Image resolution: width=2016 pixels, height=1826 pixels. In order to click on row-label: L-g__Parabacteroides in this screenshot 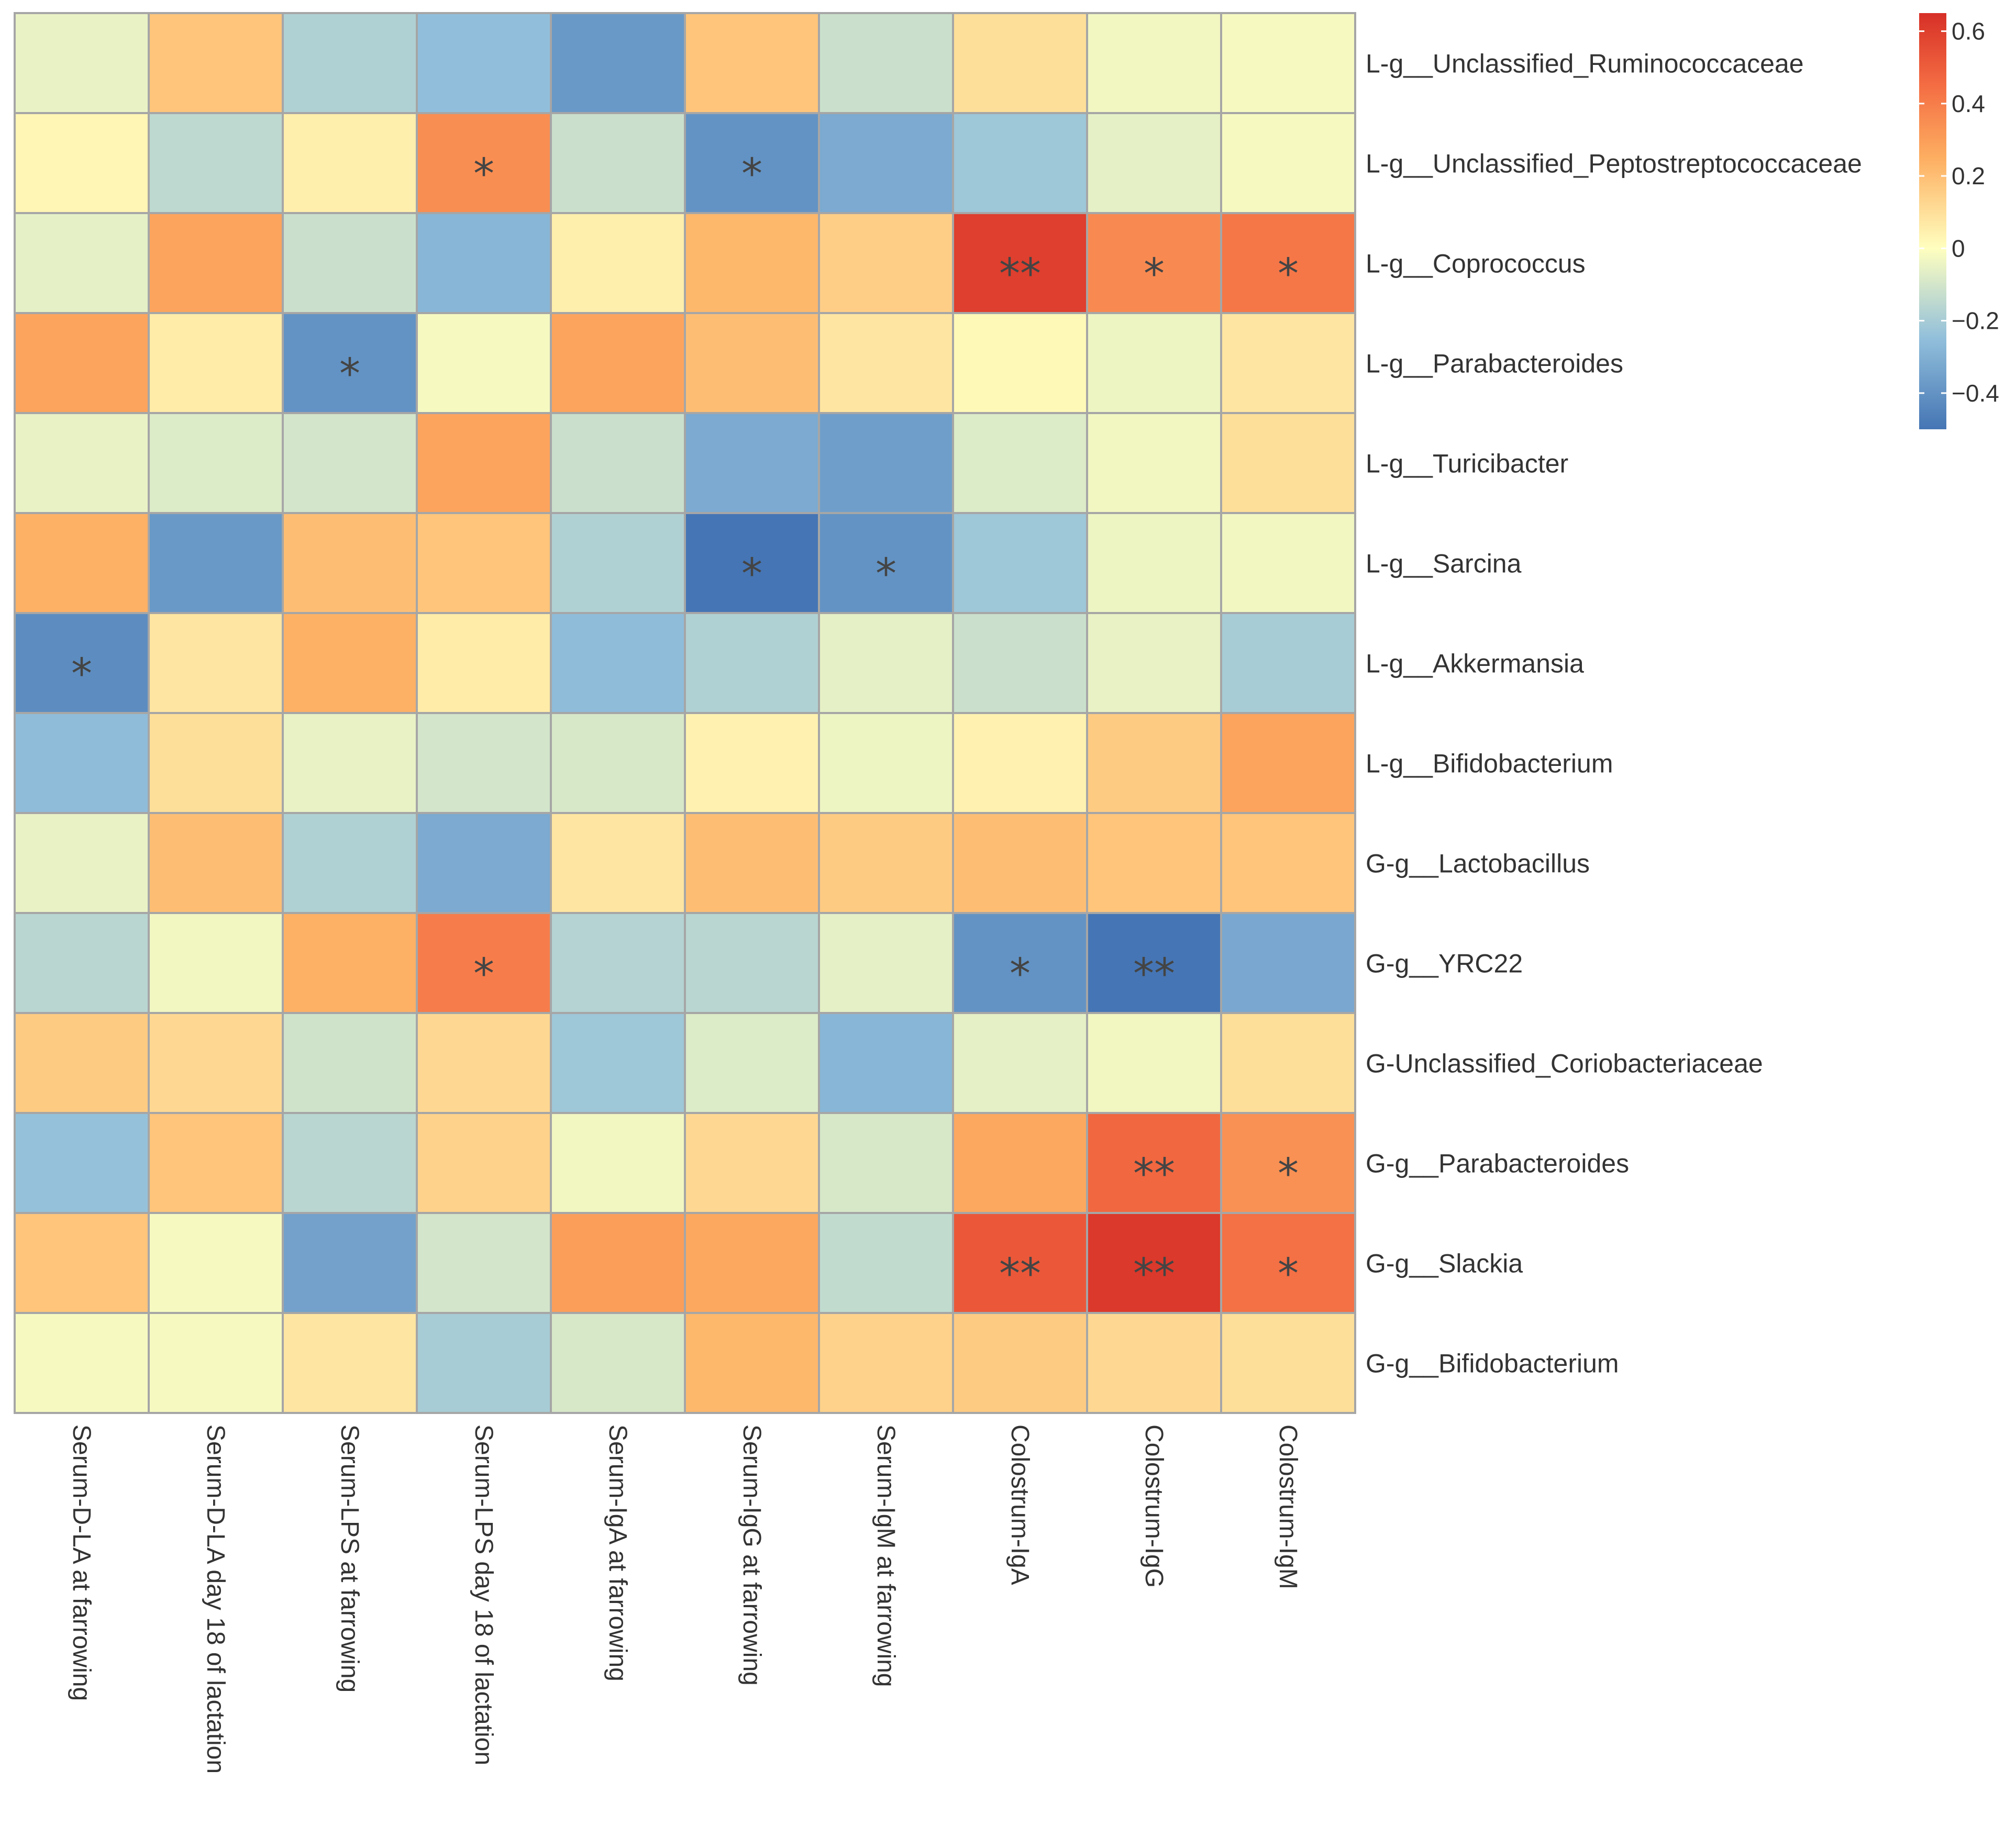, I will do `click(1495, 363)`.